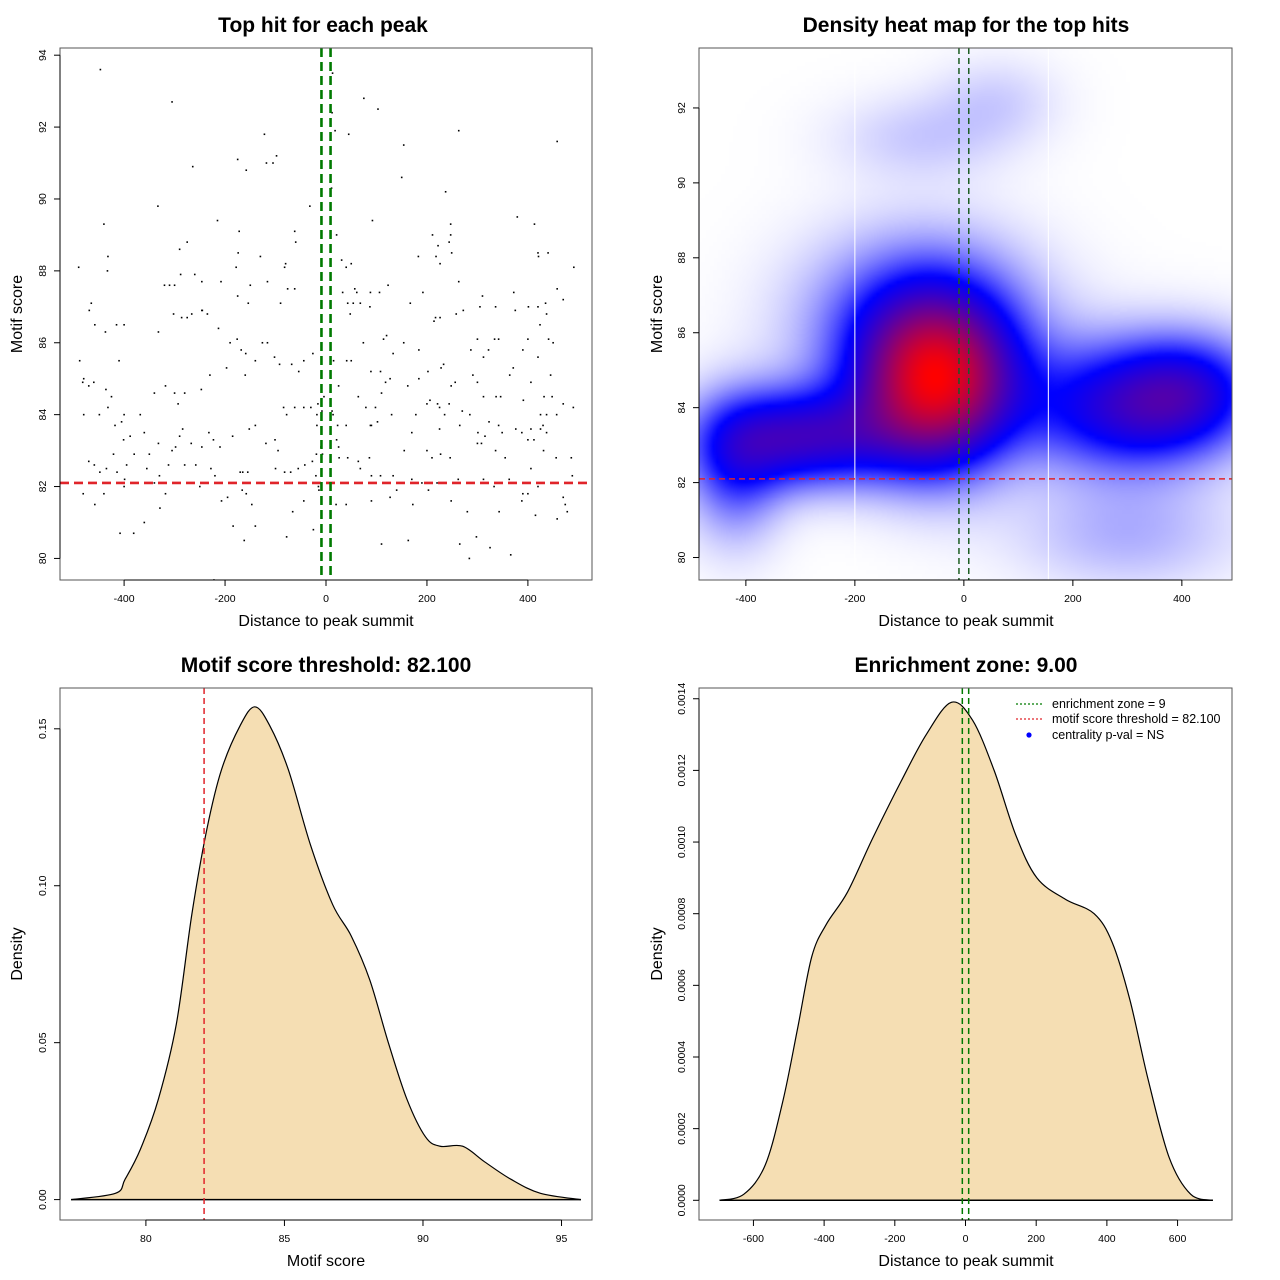  I want to click on y-tick-label: 0.10, so click(43, 885).